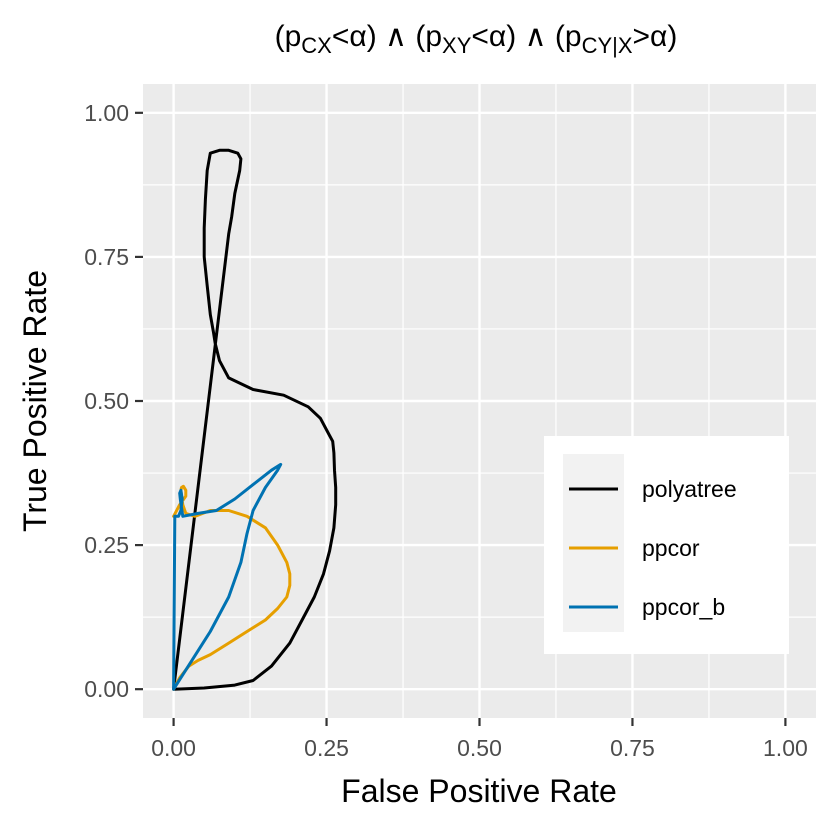 This screenshot has height=830, width=830. What do you see at coordinates (785, 748) in the screenshot?
I see `x-tick-label: 1.00` at bounding box center [785, 748].